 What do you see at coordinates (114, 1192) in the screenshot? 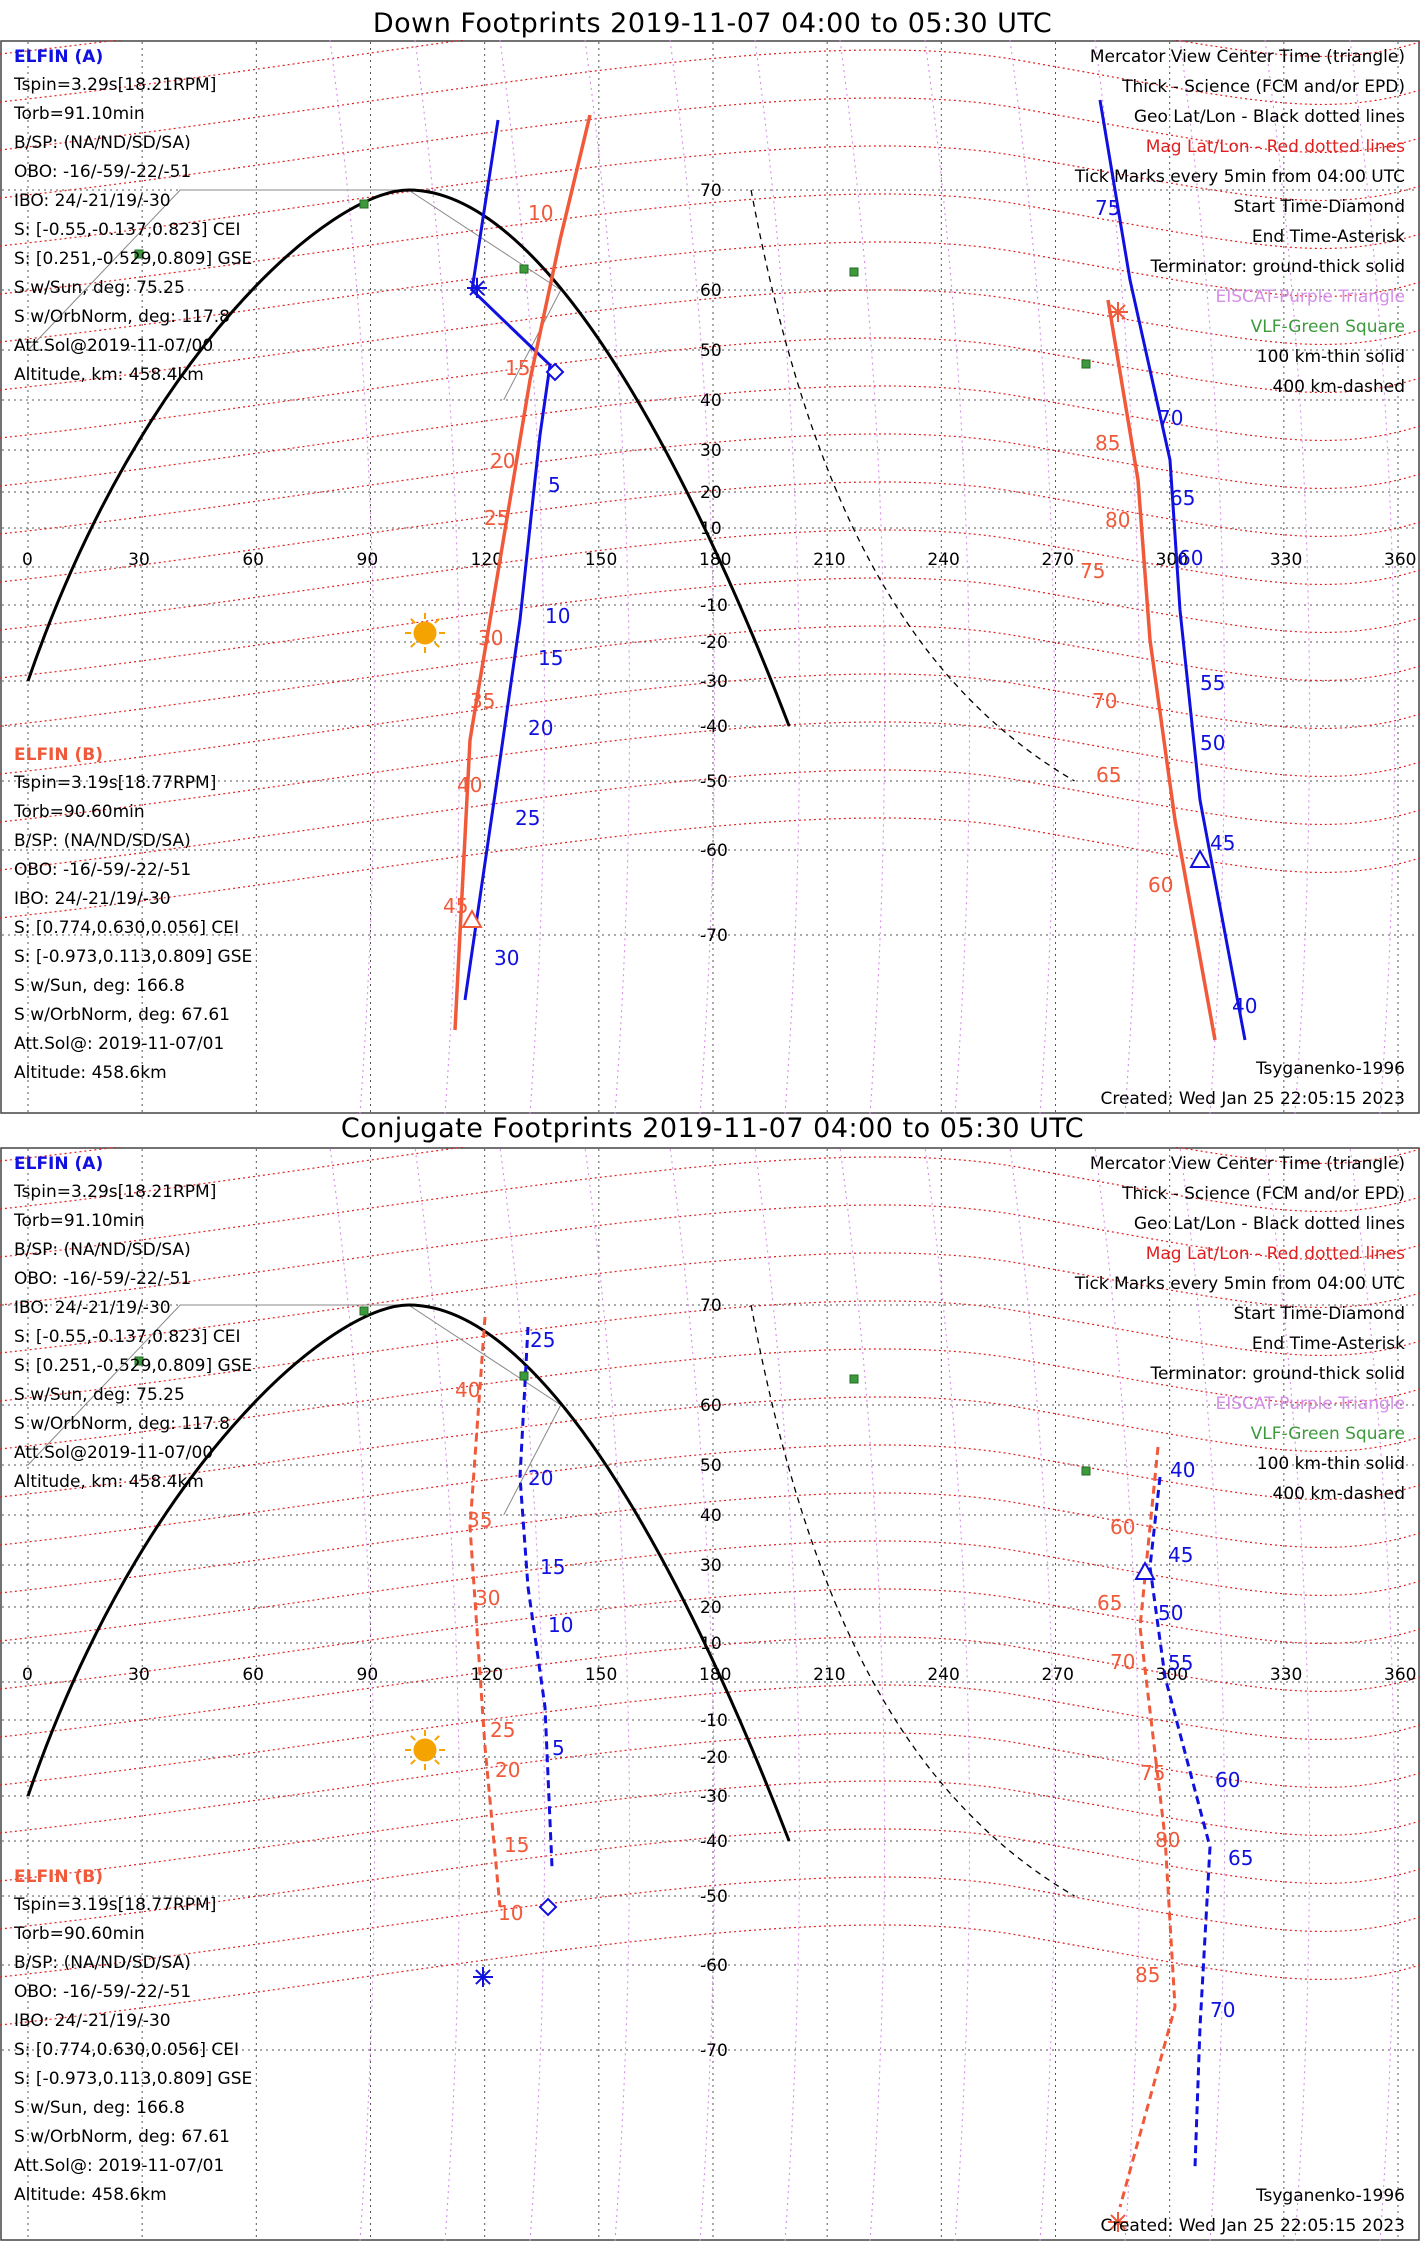
I see `elfin-a-info-line: Tspin=3.29s[18.21RPM]` at bounding box center [114, 1192].